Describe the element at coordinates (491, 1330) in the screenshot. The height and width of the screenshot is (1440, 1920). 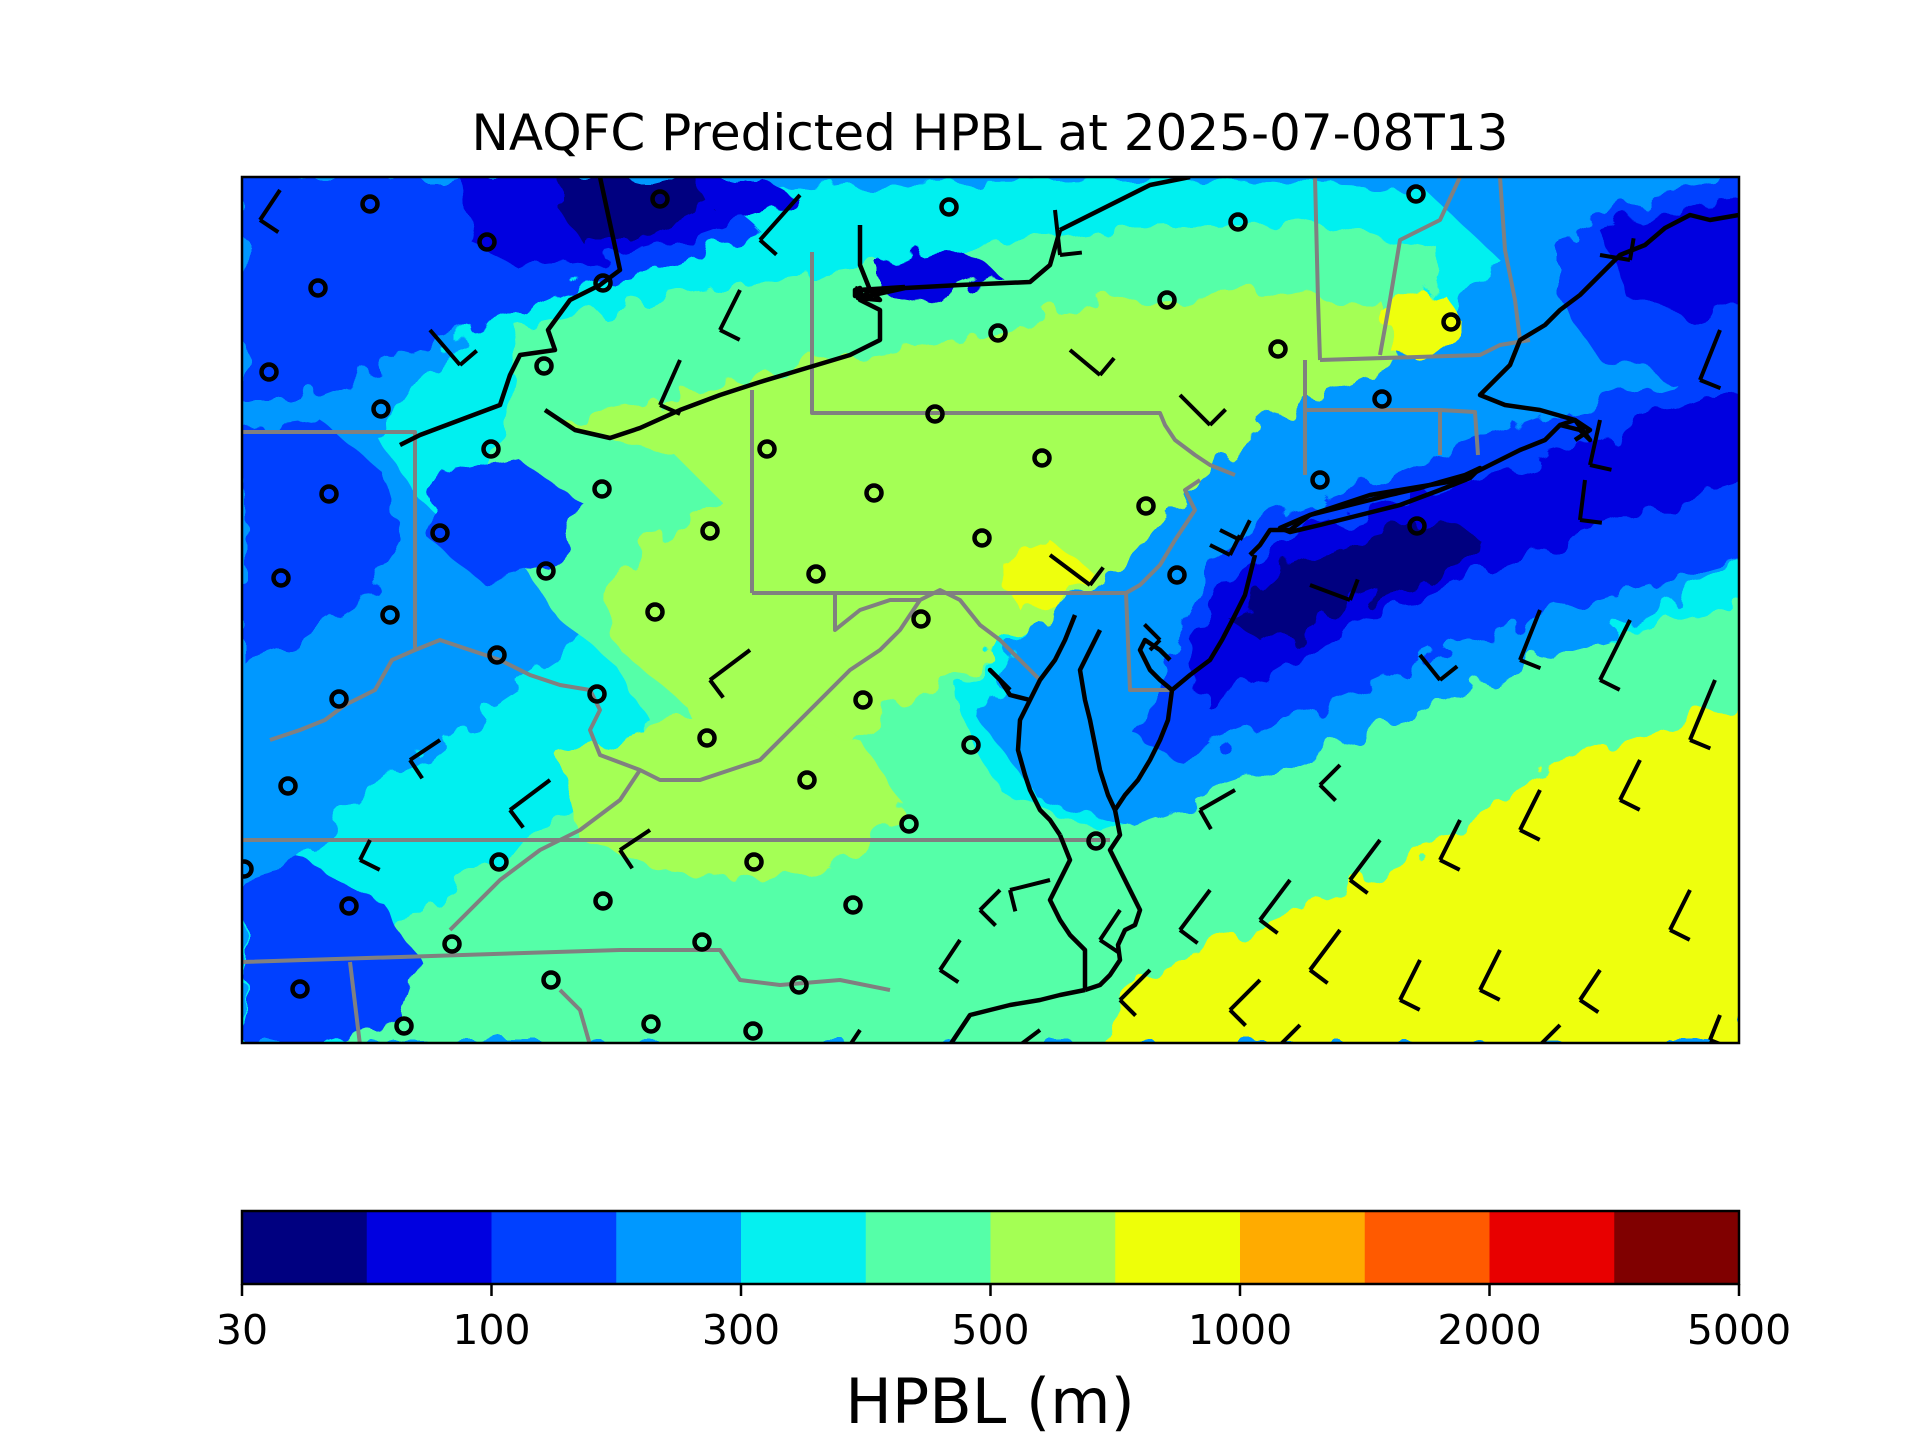
I see `colorbar-tick-label: 100` at that location.